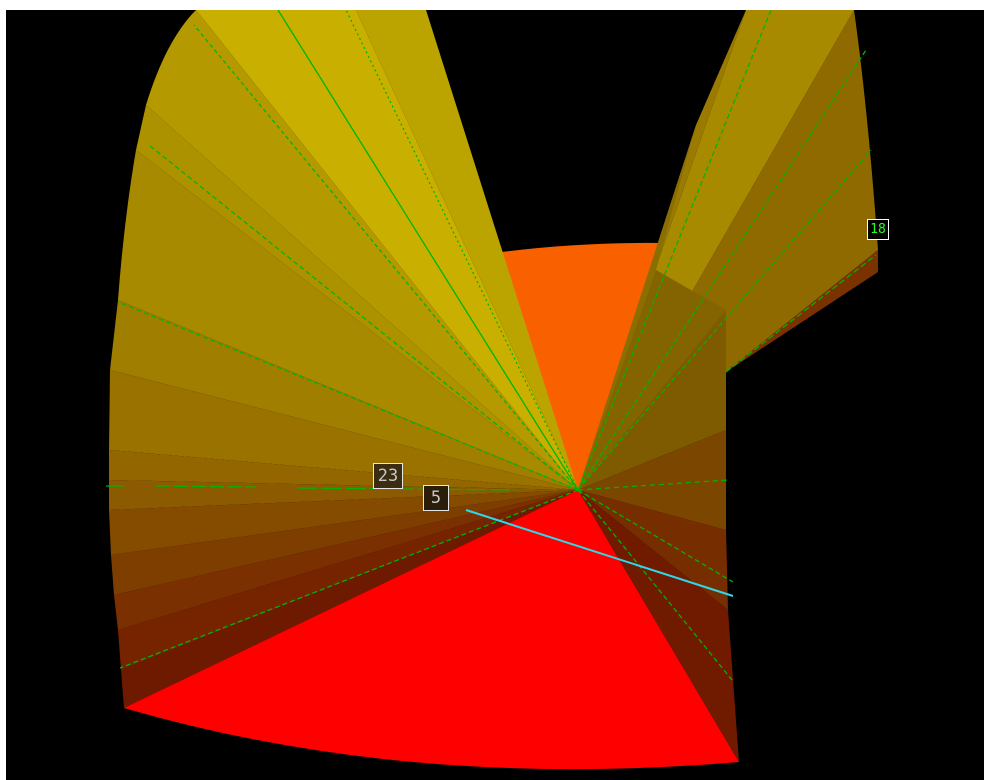  I want to click on orange-sector, so click(578, 366).